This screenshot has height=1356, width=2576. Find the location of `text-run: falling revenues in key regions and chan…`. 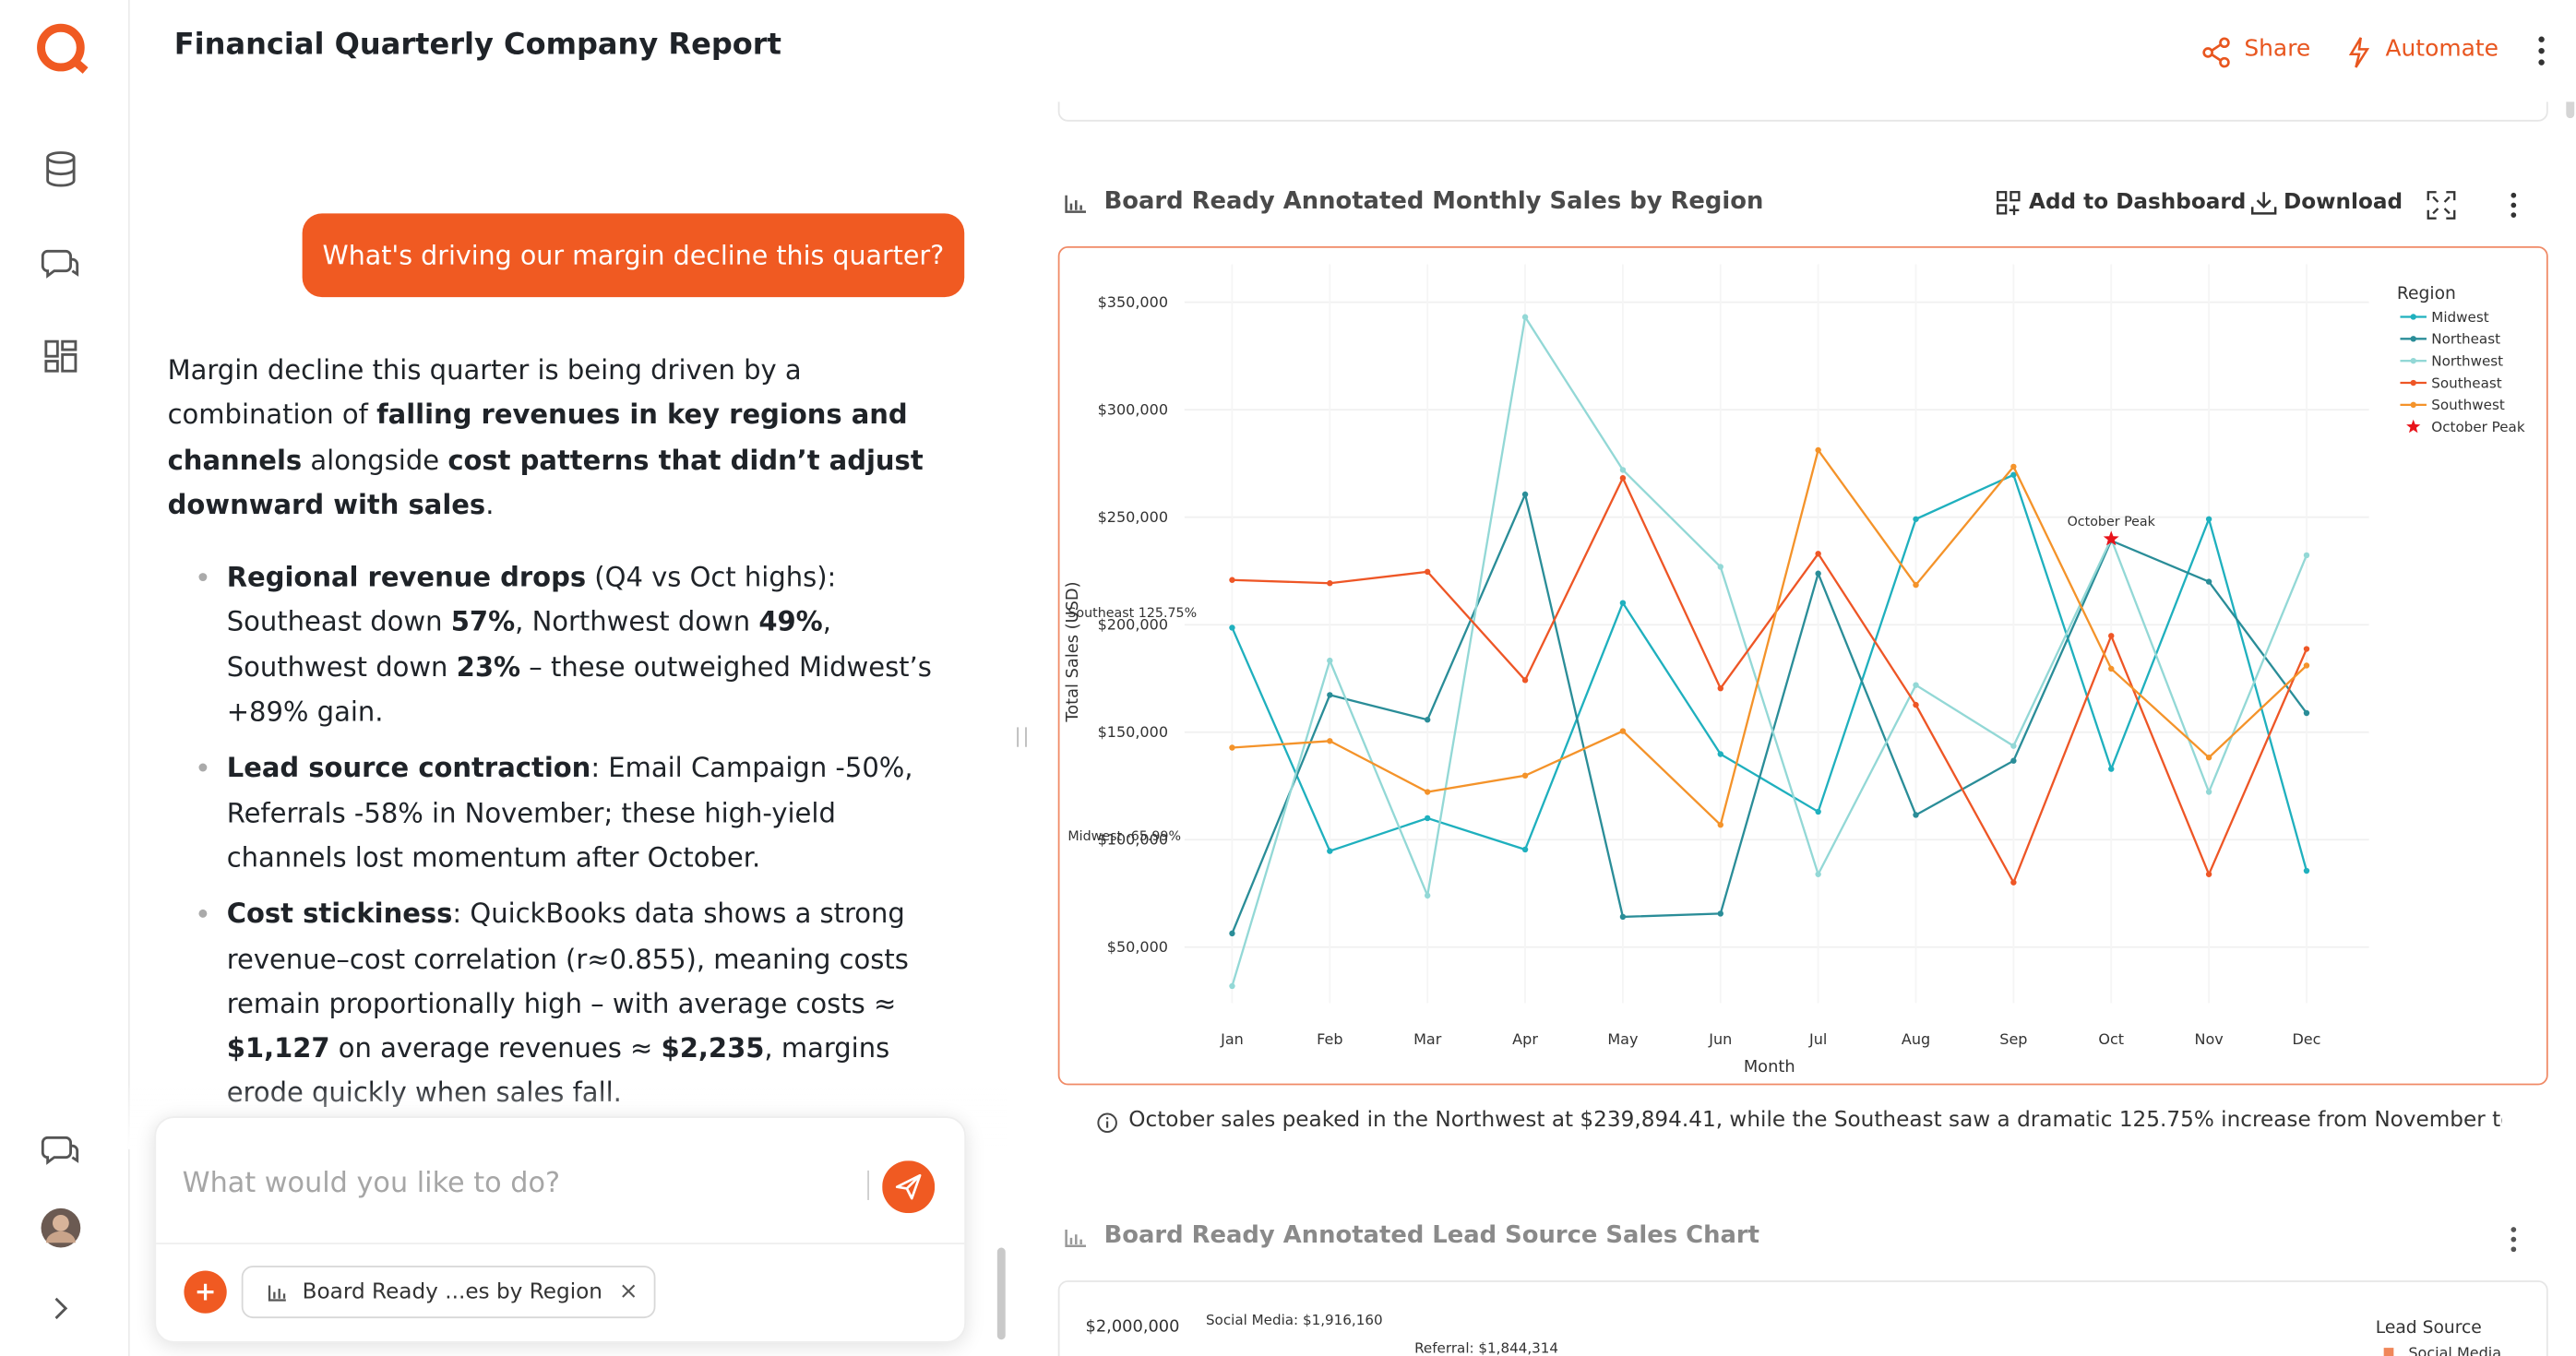

text-run: falling revenues in key regions and chan… is located at coordinates (538, 437).